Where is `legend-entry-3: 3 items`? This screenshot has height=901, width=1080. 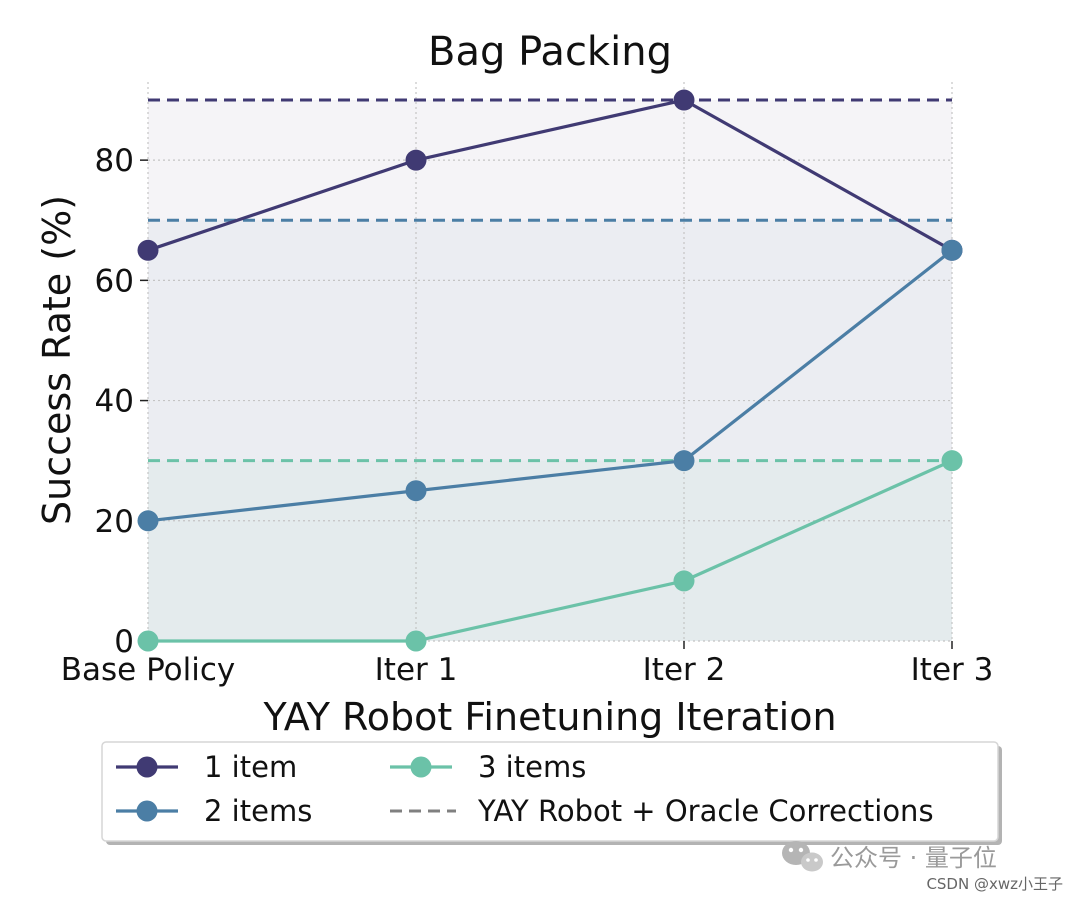 legend-entry-3: 3 items is located at coordinates (488, 767).